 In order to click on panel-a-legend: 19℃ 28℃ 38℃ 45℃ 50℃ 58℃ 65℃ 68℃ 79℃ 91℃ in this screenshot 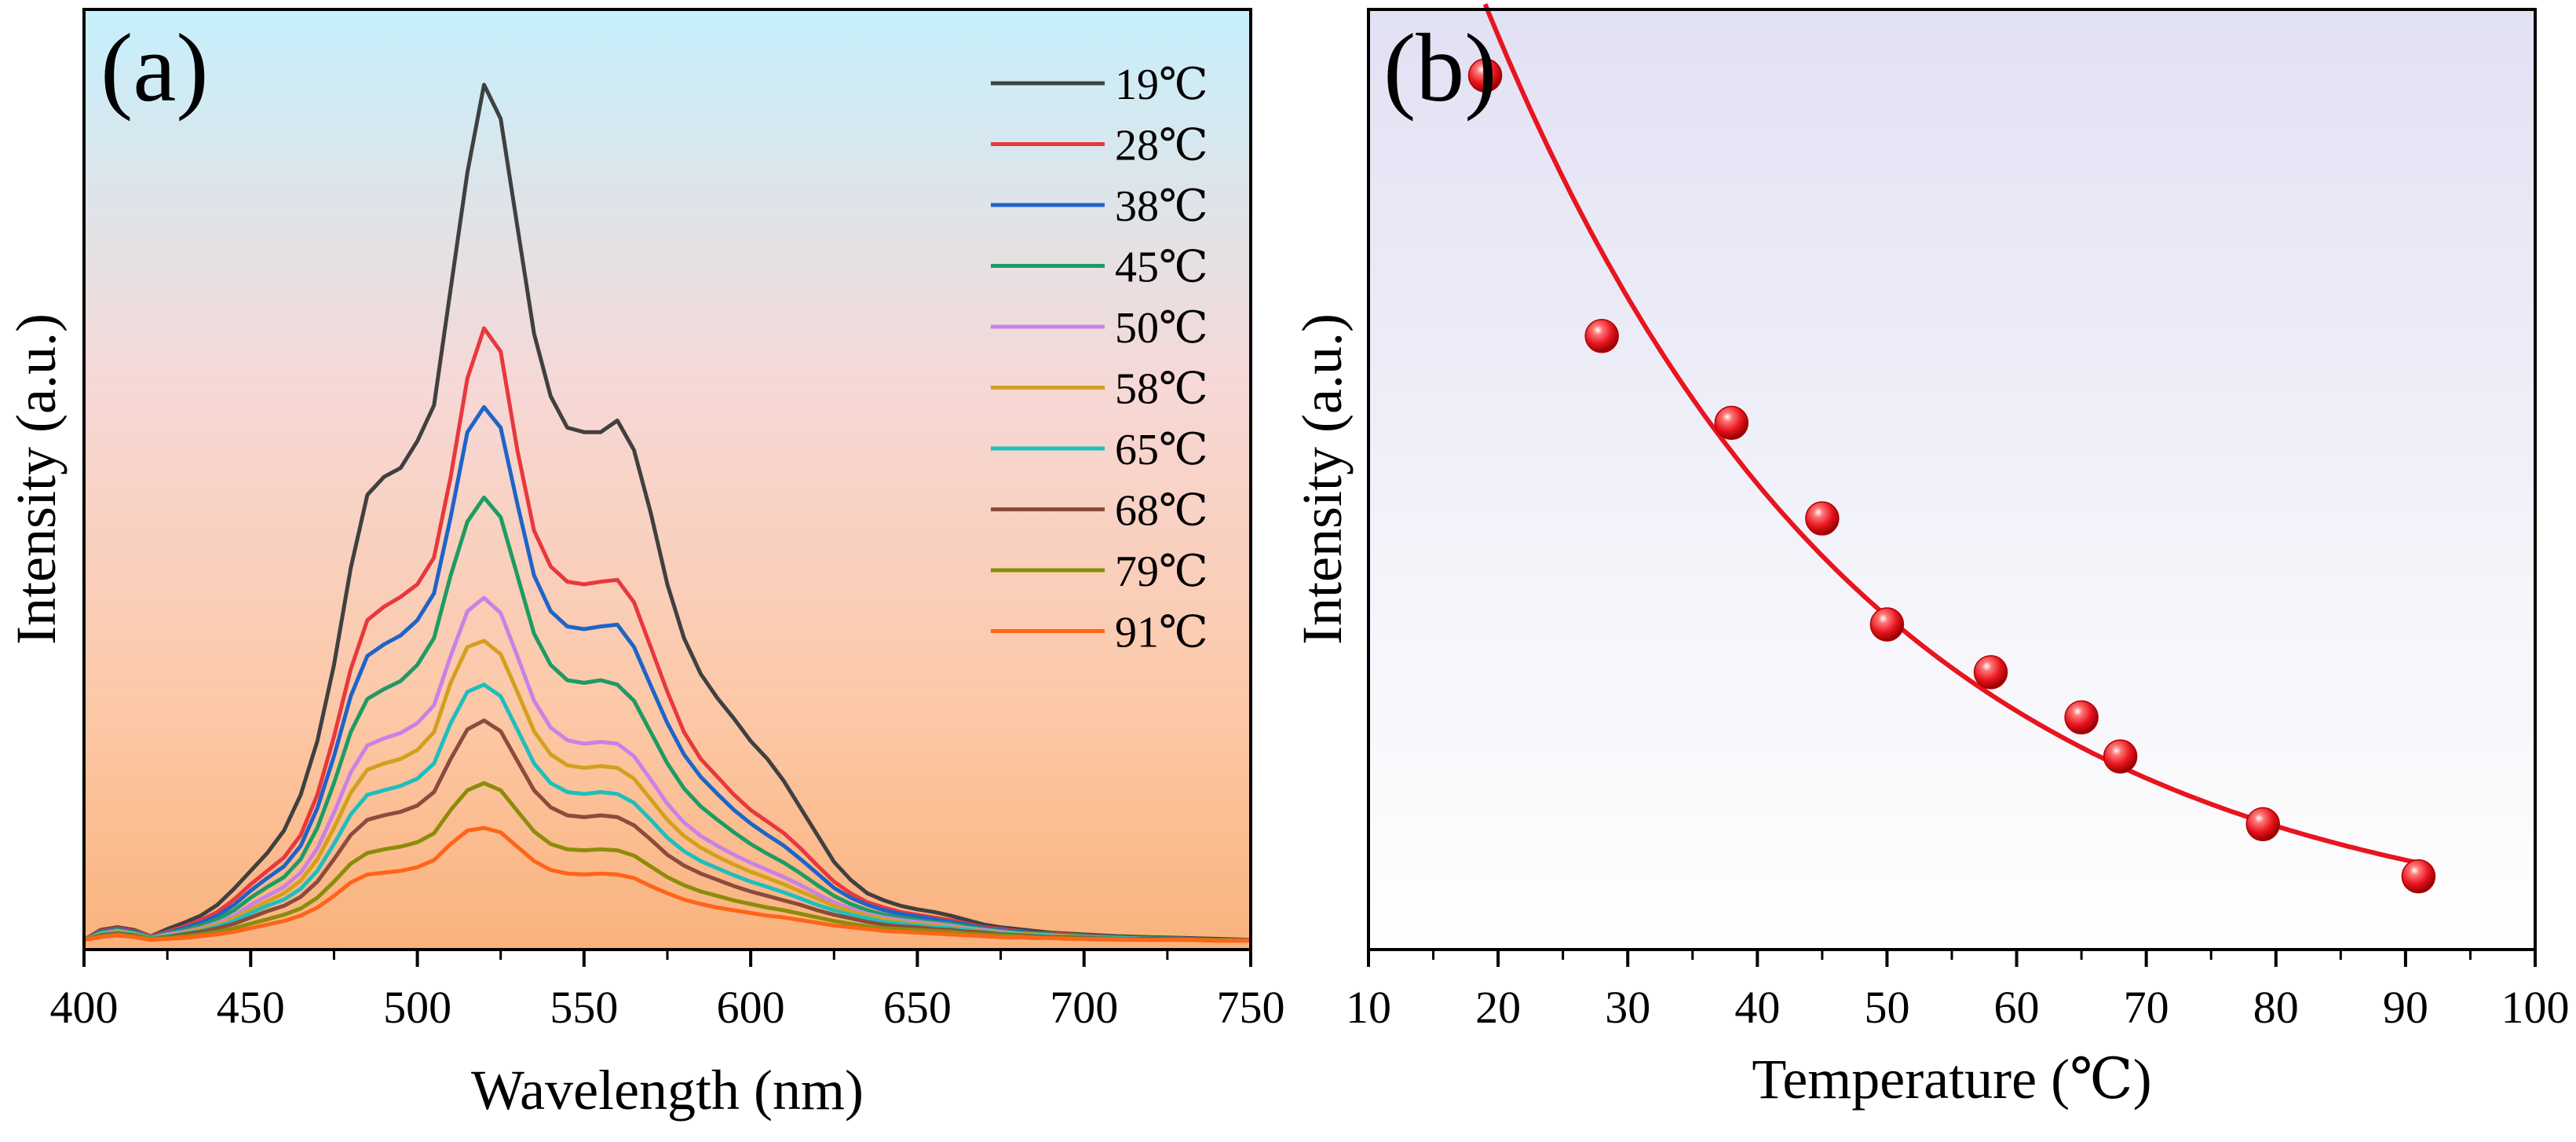, I will do `click(1099, 358)`.